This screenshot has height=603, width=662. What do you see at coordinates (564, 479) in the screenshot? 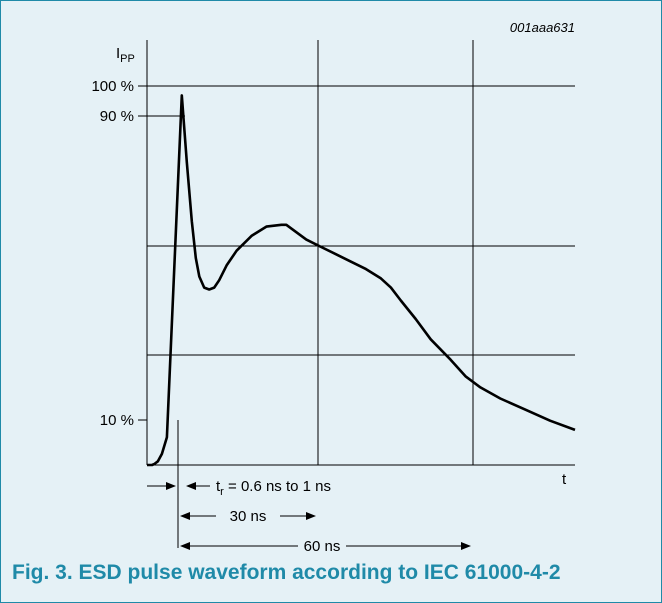
I see `x-axis-label: t` at bounding box center [564, 479].